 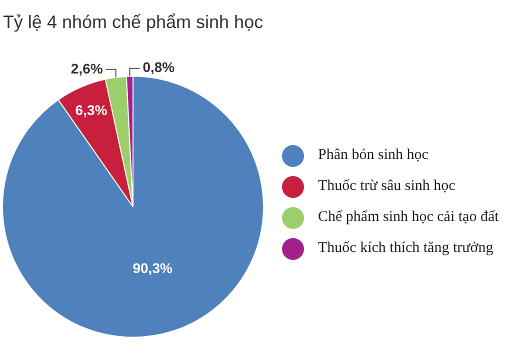 What do you see at coordinates (387, 186) in the screenshot?
I see `legend-label: Thuốc trừ sâu sinh học` at bounding box center [387, 186].